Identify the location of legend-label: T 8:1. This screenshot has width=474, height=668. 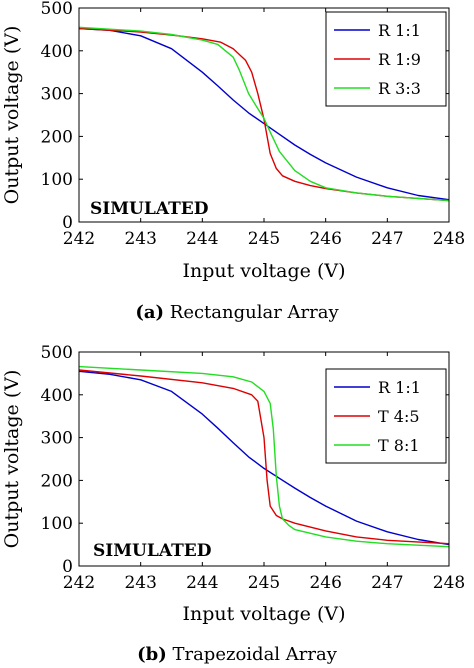
(399, 445).